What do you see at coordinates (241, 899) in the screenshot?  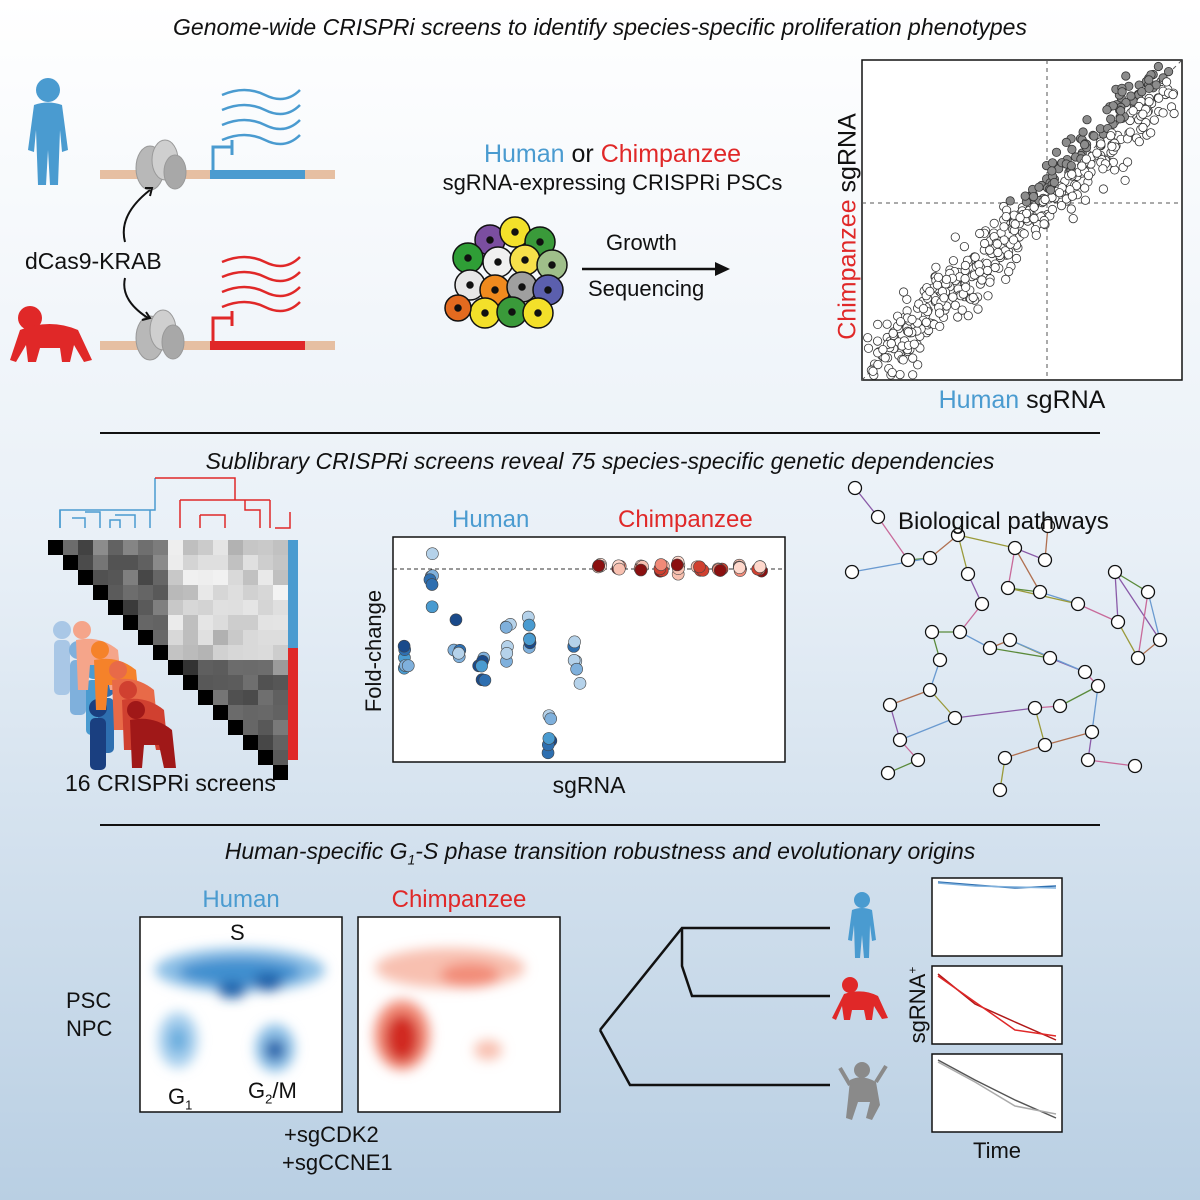 I see `flow-human-label: Human` at bounding box center [241, 899].